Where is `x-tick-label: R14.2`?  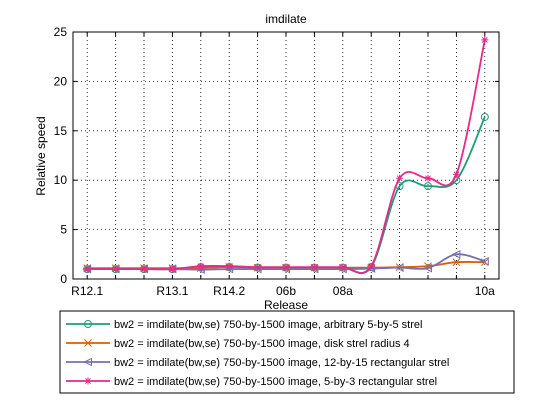 x-tick-label: R14.2 is located at coordinates (229, 291).